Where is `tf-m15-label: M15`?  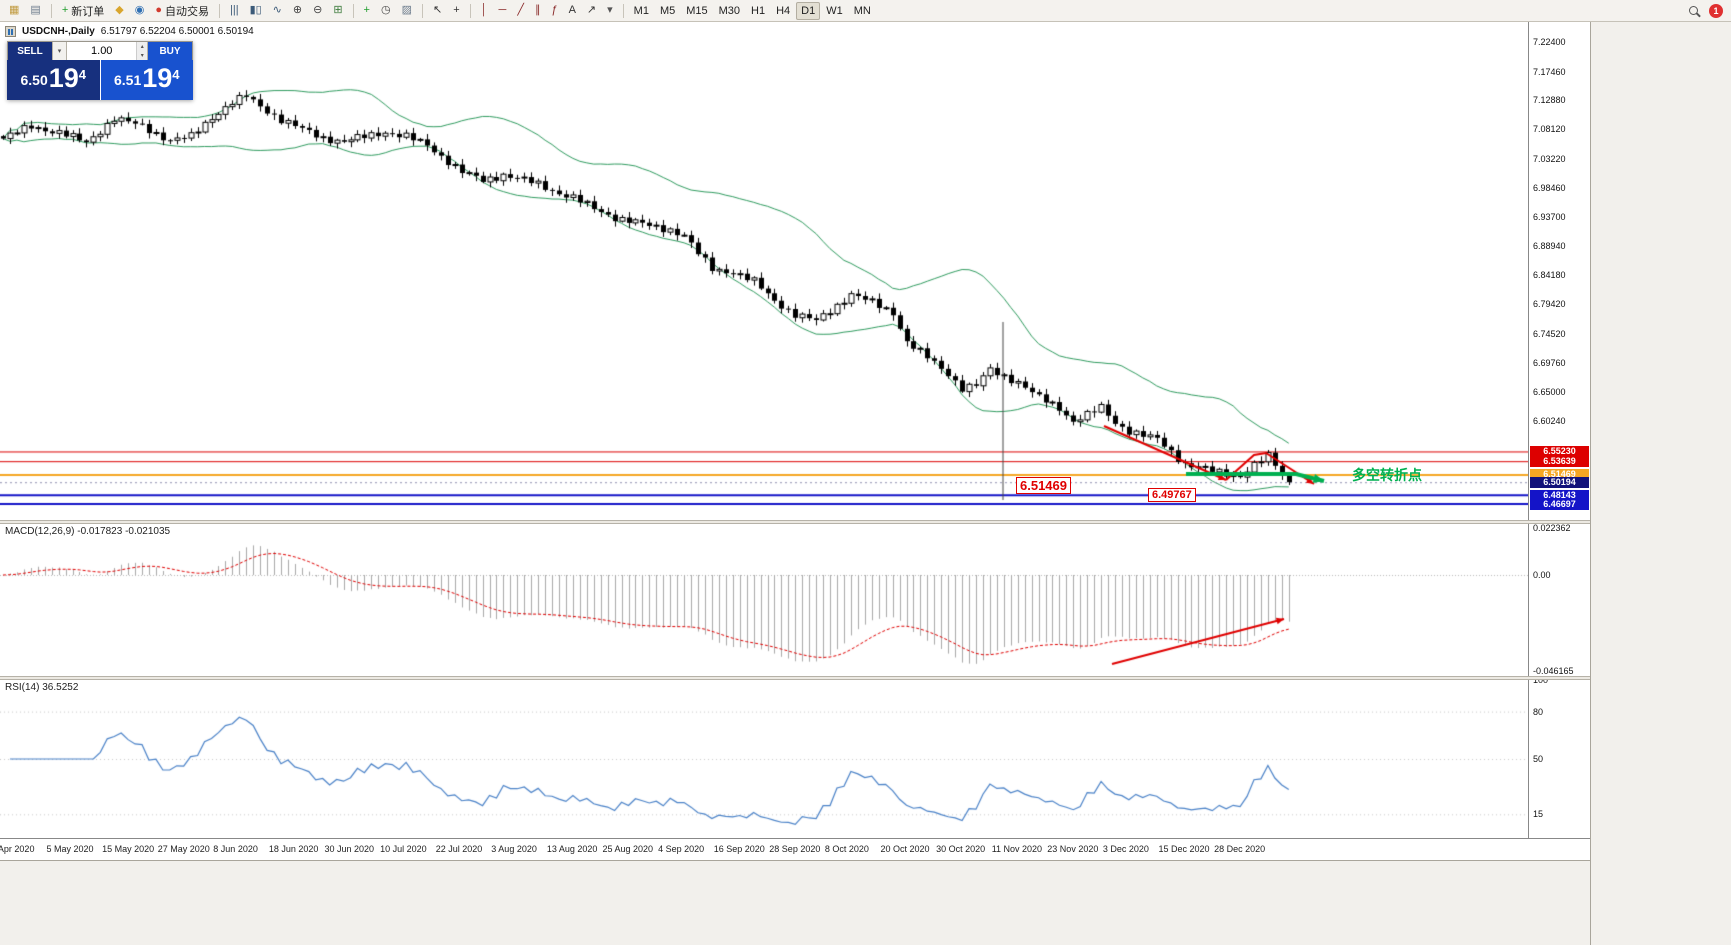 tf-m15-label: M15 is located at coordinates (697, 10).